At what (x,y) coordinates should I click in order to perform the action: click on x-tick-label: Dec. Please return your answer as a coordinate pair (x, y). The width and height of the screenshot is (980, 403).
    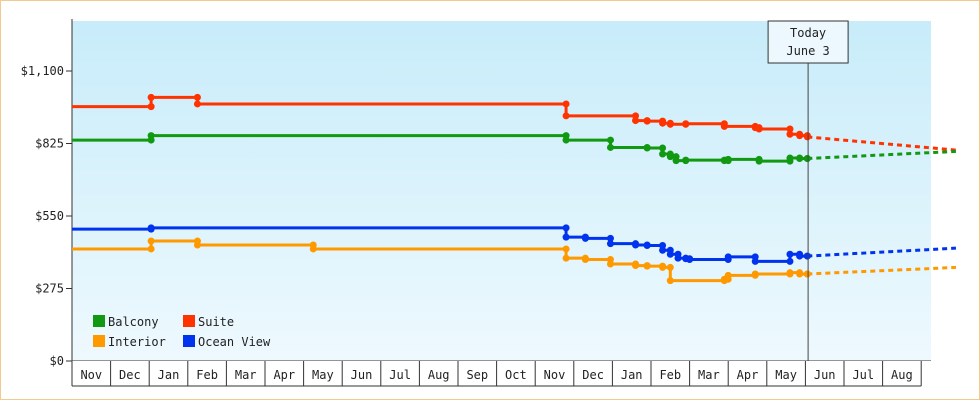
    Looking at the image, I should click on (130, 375).